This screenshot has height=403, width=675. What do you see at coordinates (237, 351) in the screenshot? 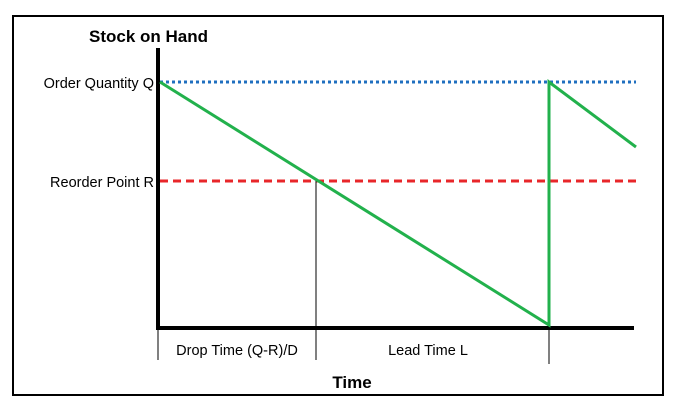
I see `drop-time-label: Drop Time (Q-R)/D` at bounding box center [237, 351].